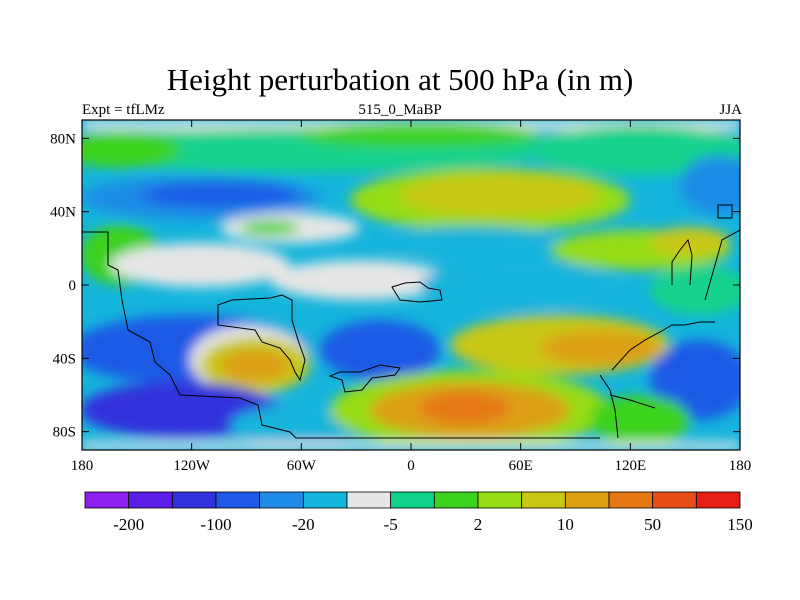 This screenshot has height=600, width=800. What do you see at coordinates (418, 512) in the screenshot?
I see `colorbar: -200 -100 -20 -5 2 10 50 150` at bounding box center [418, 512].